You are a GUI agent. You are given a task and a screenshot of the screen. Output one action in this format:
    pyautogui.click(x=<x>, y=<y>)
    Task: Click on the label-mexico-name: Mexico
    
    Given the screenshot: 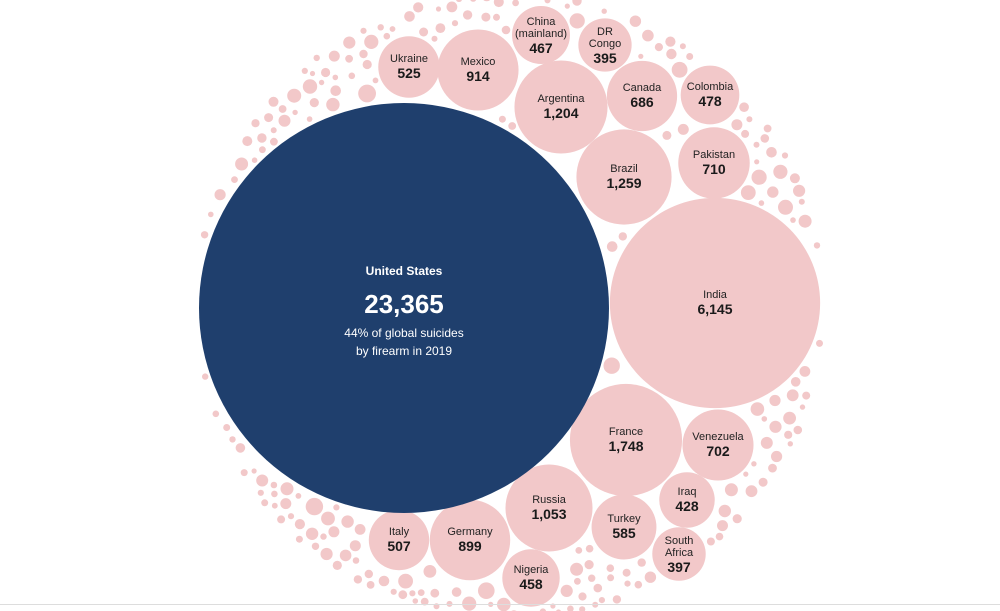 What is the action you would take?
    pyautogui.click(x=478, y=62)
    